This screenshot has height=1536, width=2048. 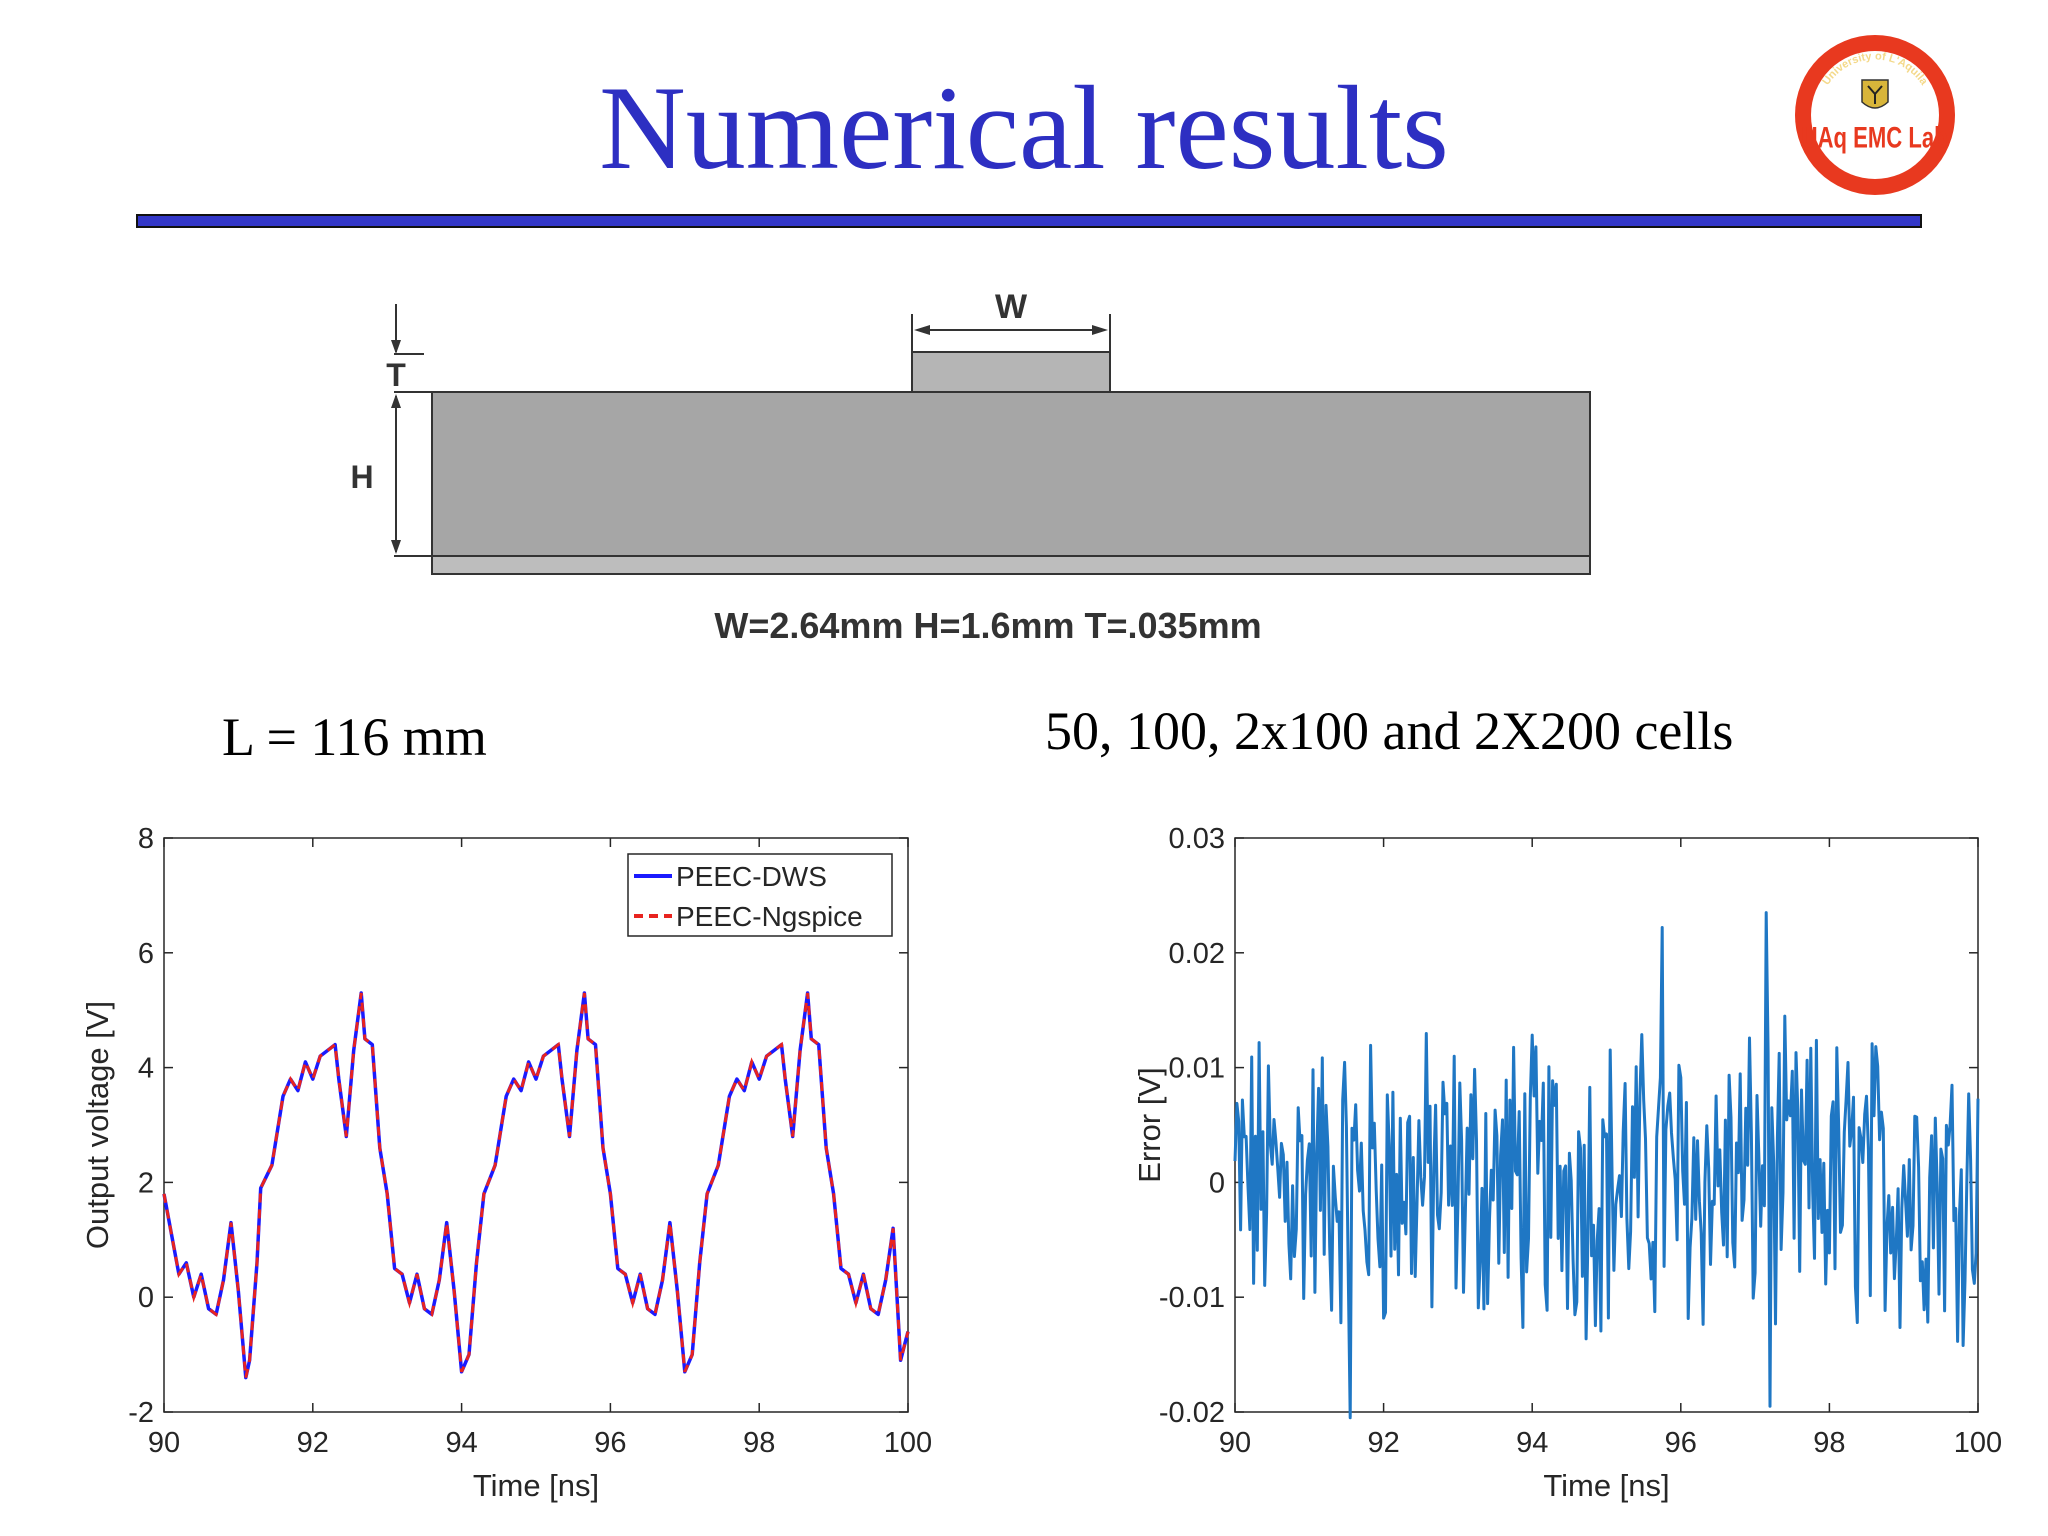 What do you see at coordinates (1011, 372) in the screenshot?
I see `trace-conductor` at bounding box center [1011, 372].